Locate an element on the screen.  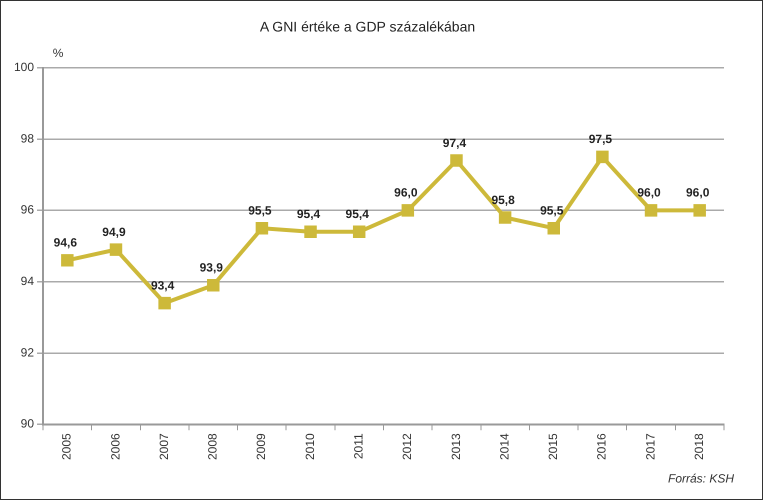
data-label: 94,9 is located at coordinates (114, 231).